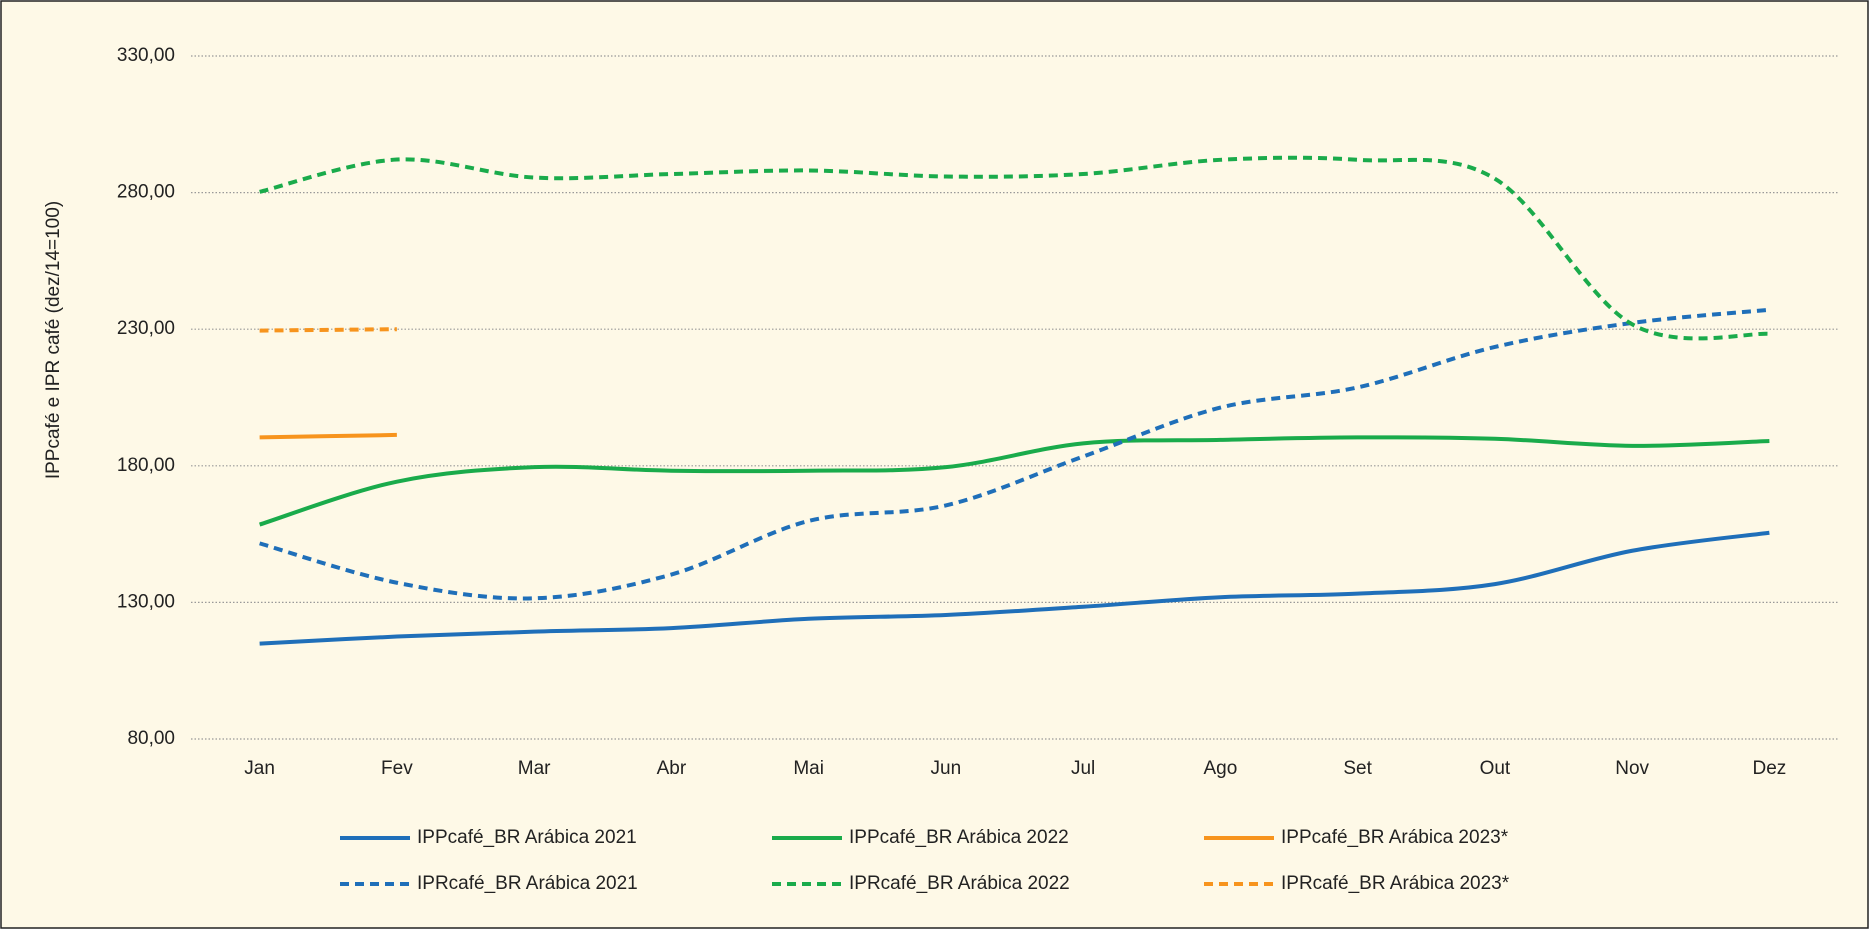 The height and width of the screenshot is (929, 1869). I want to click on y-tick-label: 330,00, so click(146, 55).